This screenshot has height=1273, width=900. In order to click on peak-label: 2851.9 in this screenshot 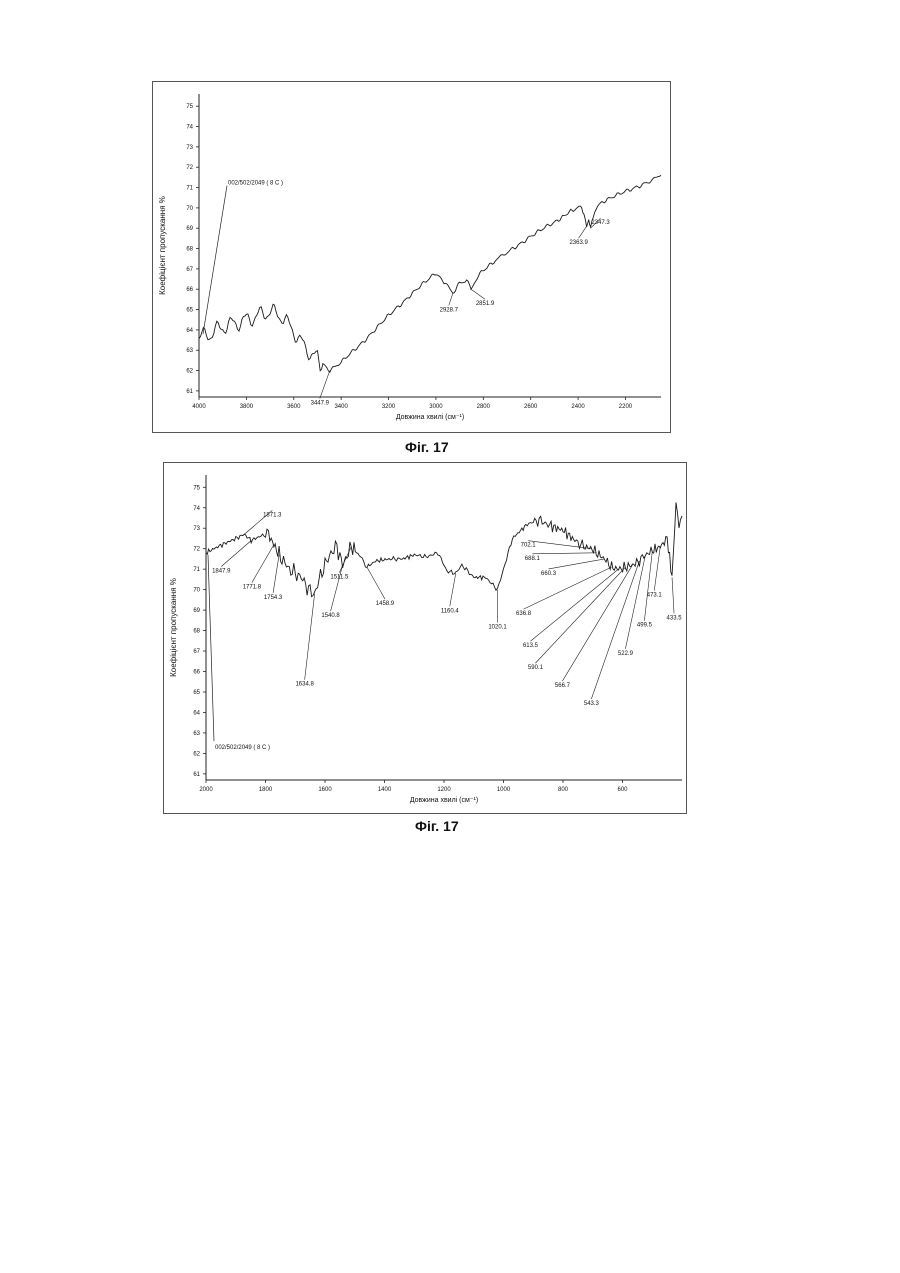, I will do `click(485, 304)`.